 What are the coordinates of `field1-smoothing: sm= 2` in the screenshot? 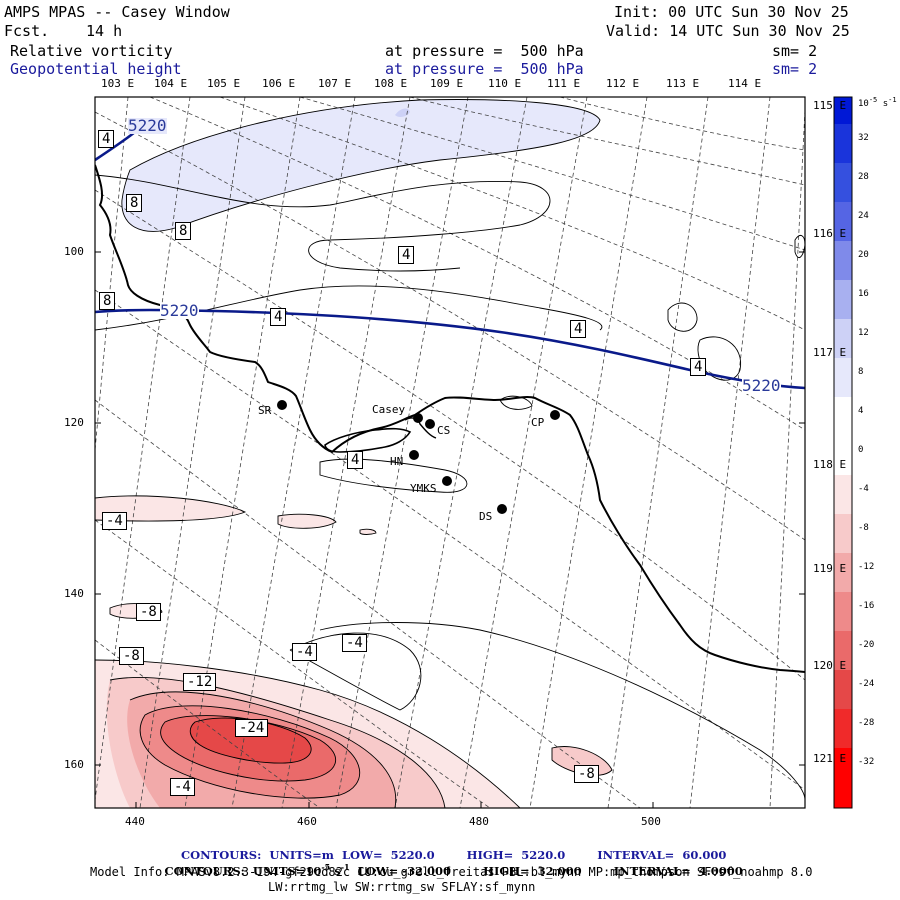 It's located at (795, 51).